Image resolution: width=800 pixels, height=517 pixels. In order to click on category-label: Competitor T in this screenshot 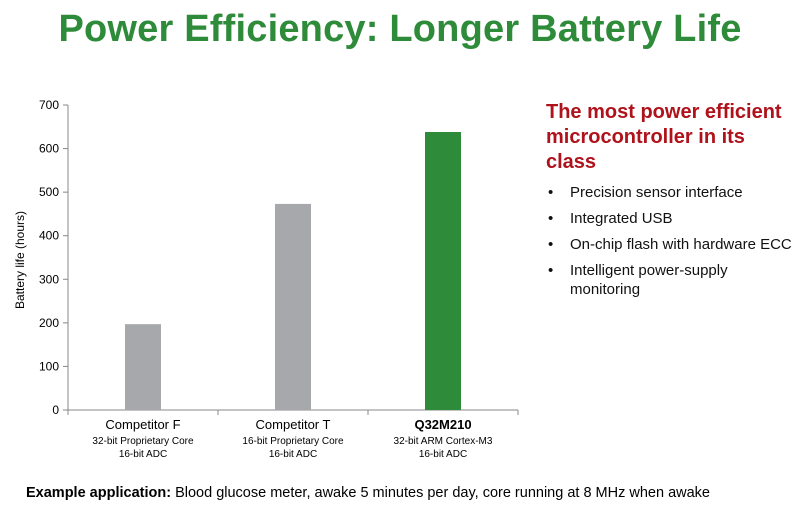, I will do `click(293, 424)`.